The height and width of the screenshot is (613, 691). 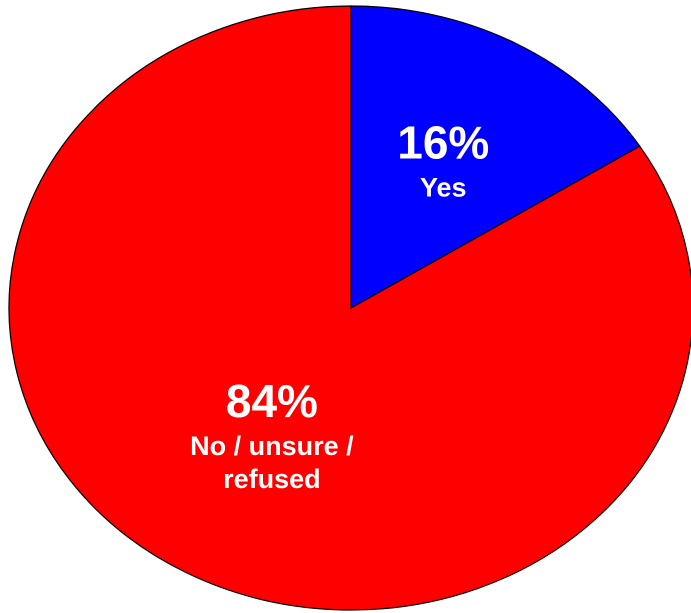 I want to click on data-label-percent: 84%, so click(x=272, y=401).